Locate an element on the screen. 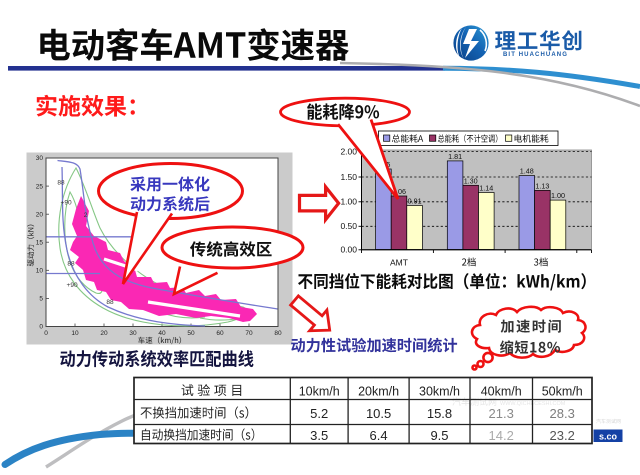 The height and width of the screenshot is (475, 640). svg-text: 60 is located at coordinates (220, 333).